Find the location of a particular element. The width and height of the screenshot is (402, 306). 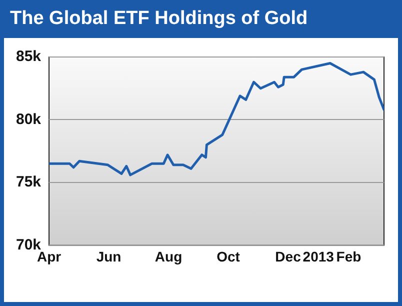

y-tick-label: 80k is located at coordinates (29, 119).